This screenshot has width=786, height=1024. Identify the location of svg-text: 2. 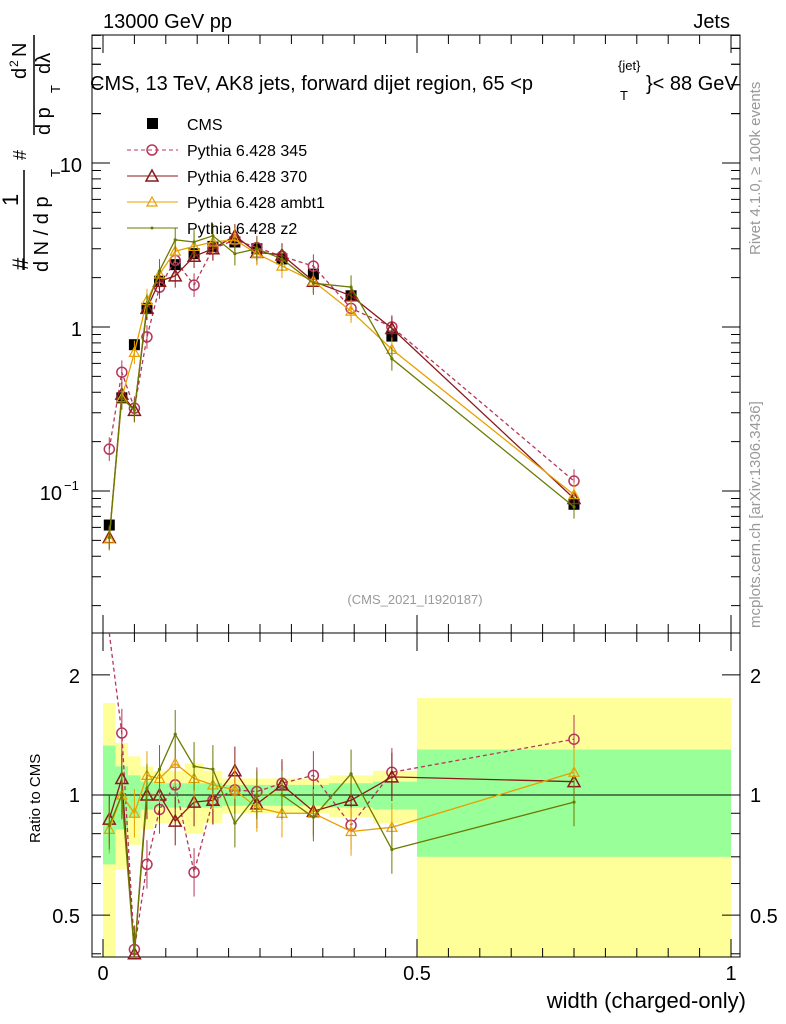
(14, 63).